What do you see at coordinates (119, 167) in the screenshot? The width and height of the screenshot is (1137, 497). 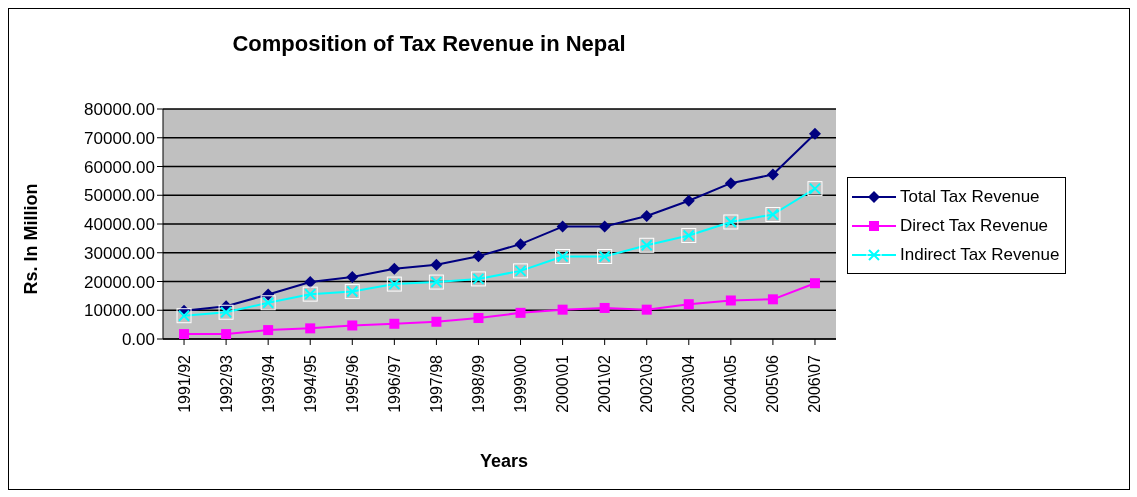 I see `y-tick-label: 60000.00` at bounding box center [119, 167].